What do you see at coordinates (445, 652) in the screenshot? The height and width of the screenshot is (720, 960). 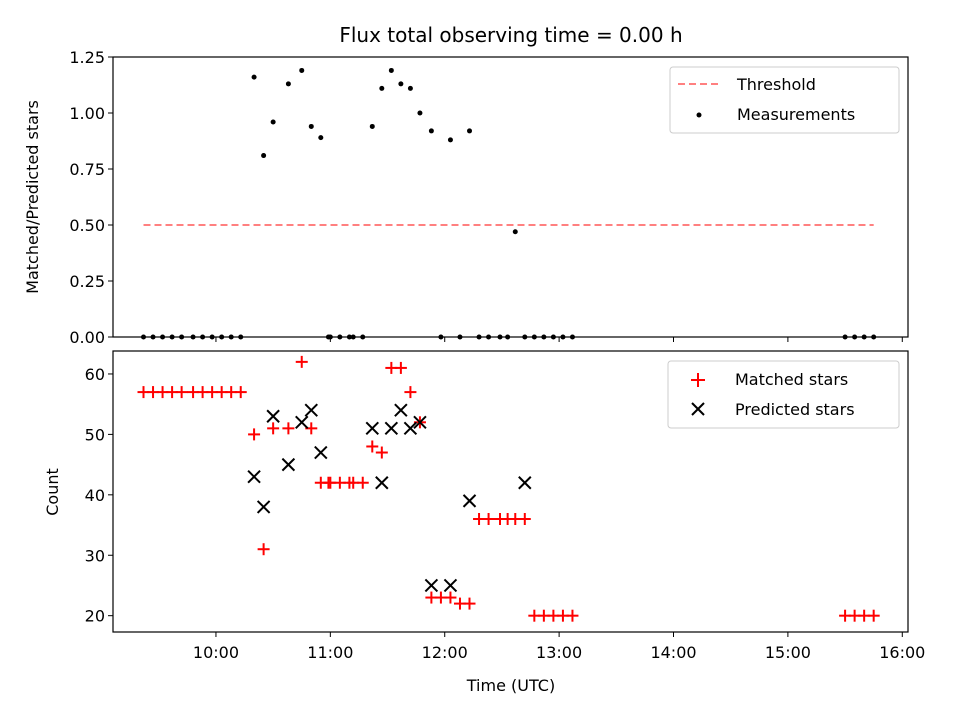 I see `bottom-x-tick-label: 12:00` at bounding box center [445, 652].